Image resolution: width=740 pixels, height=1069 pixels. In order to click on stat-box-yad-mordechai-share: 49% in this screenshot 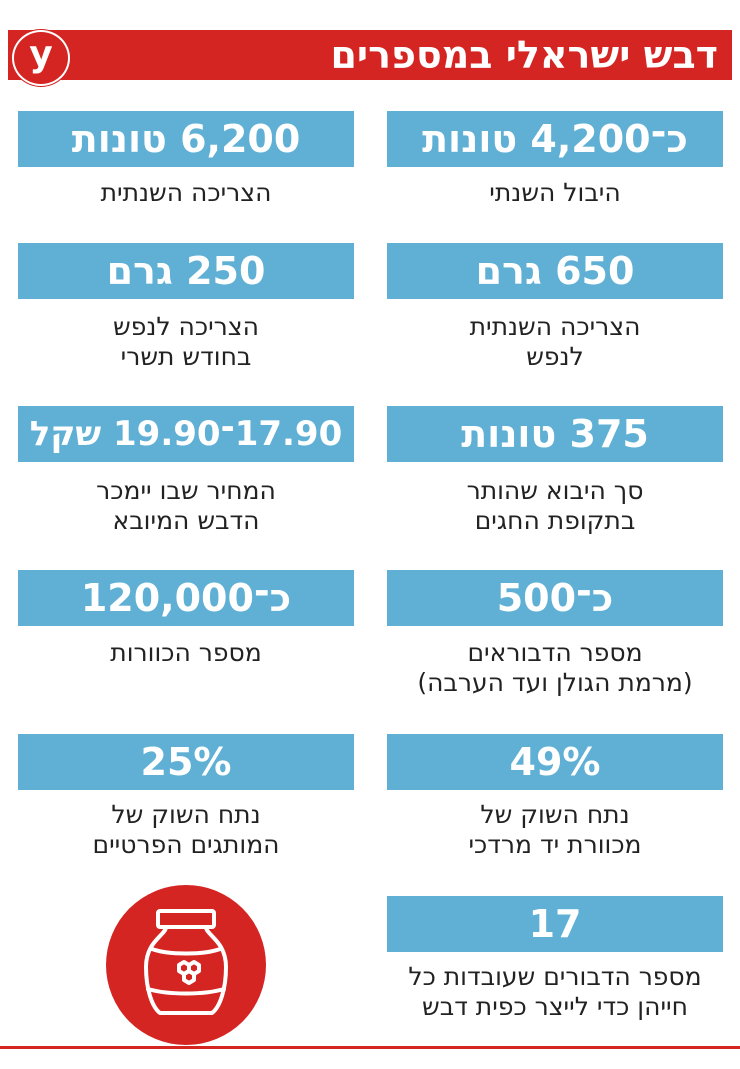, I will do `click(555, 762)`.